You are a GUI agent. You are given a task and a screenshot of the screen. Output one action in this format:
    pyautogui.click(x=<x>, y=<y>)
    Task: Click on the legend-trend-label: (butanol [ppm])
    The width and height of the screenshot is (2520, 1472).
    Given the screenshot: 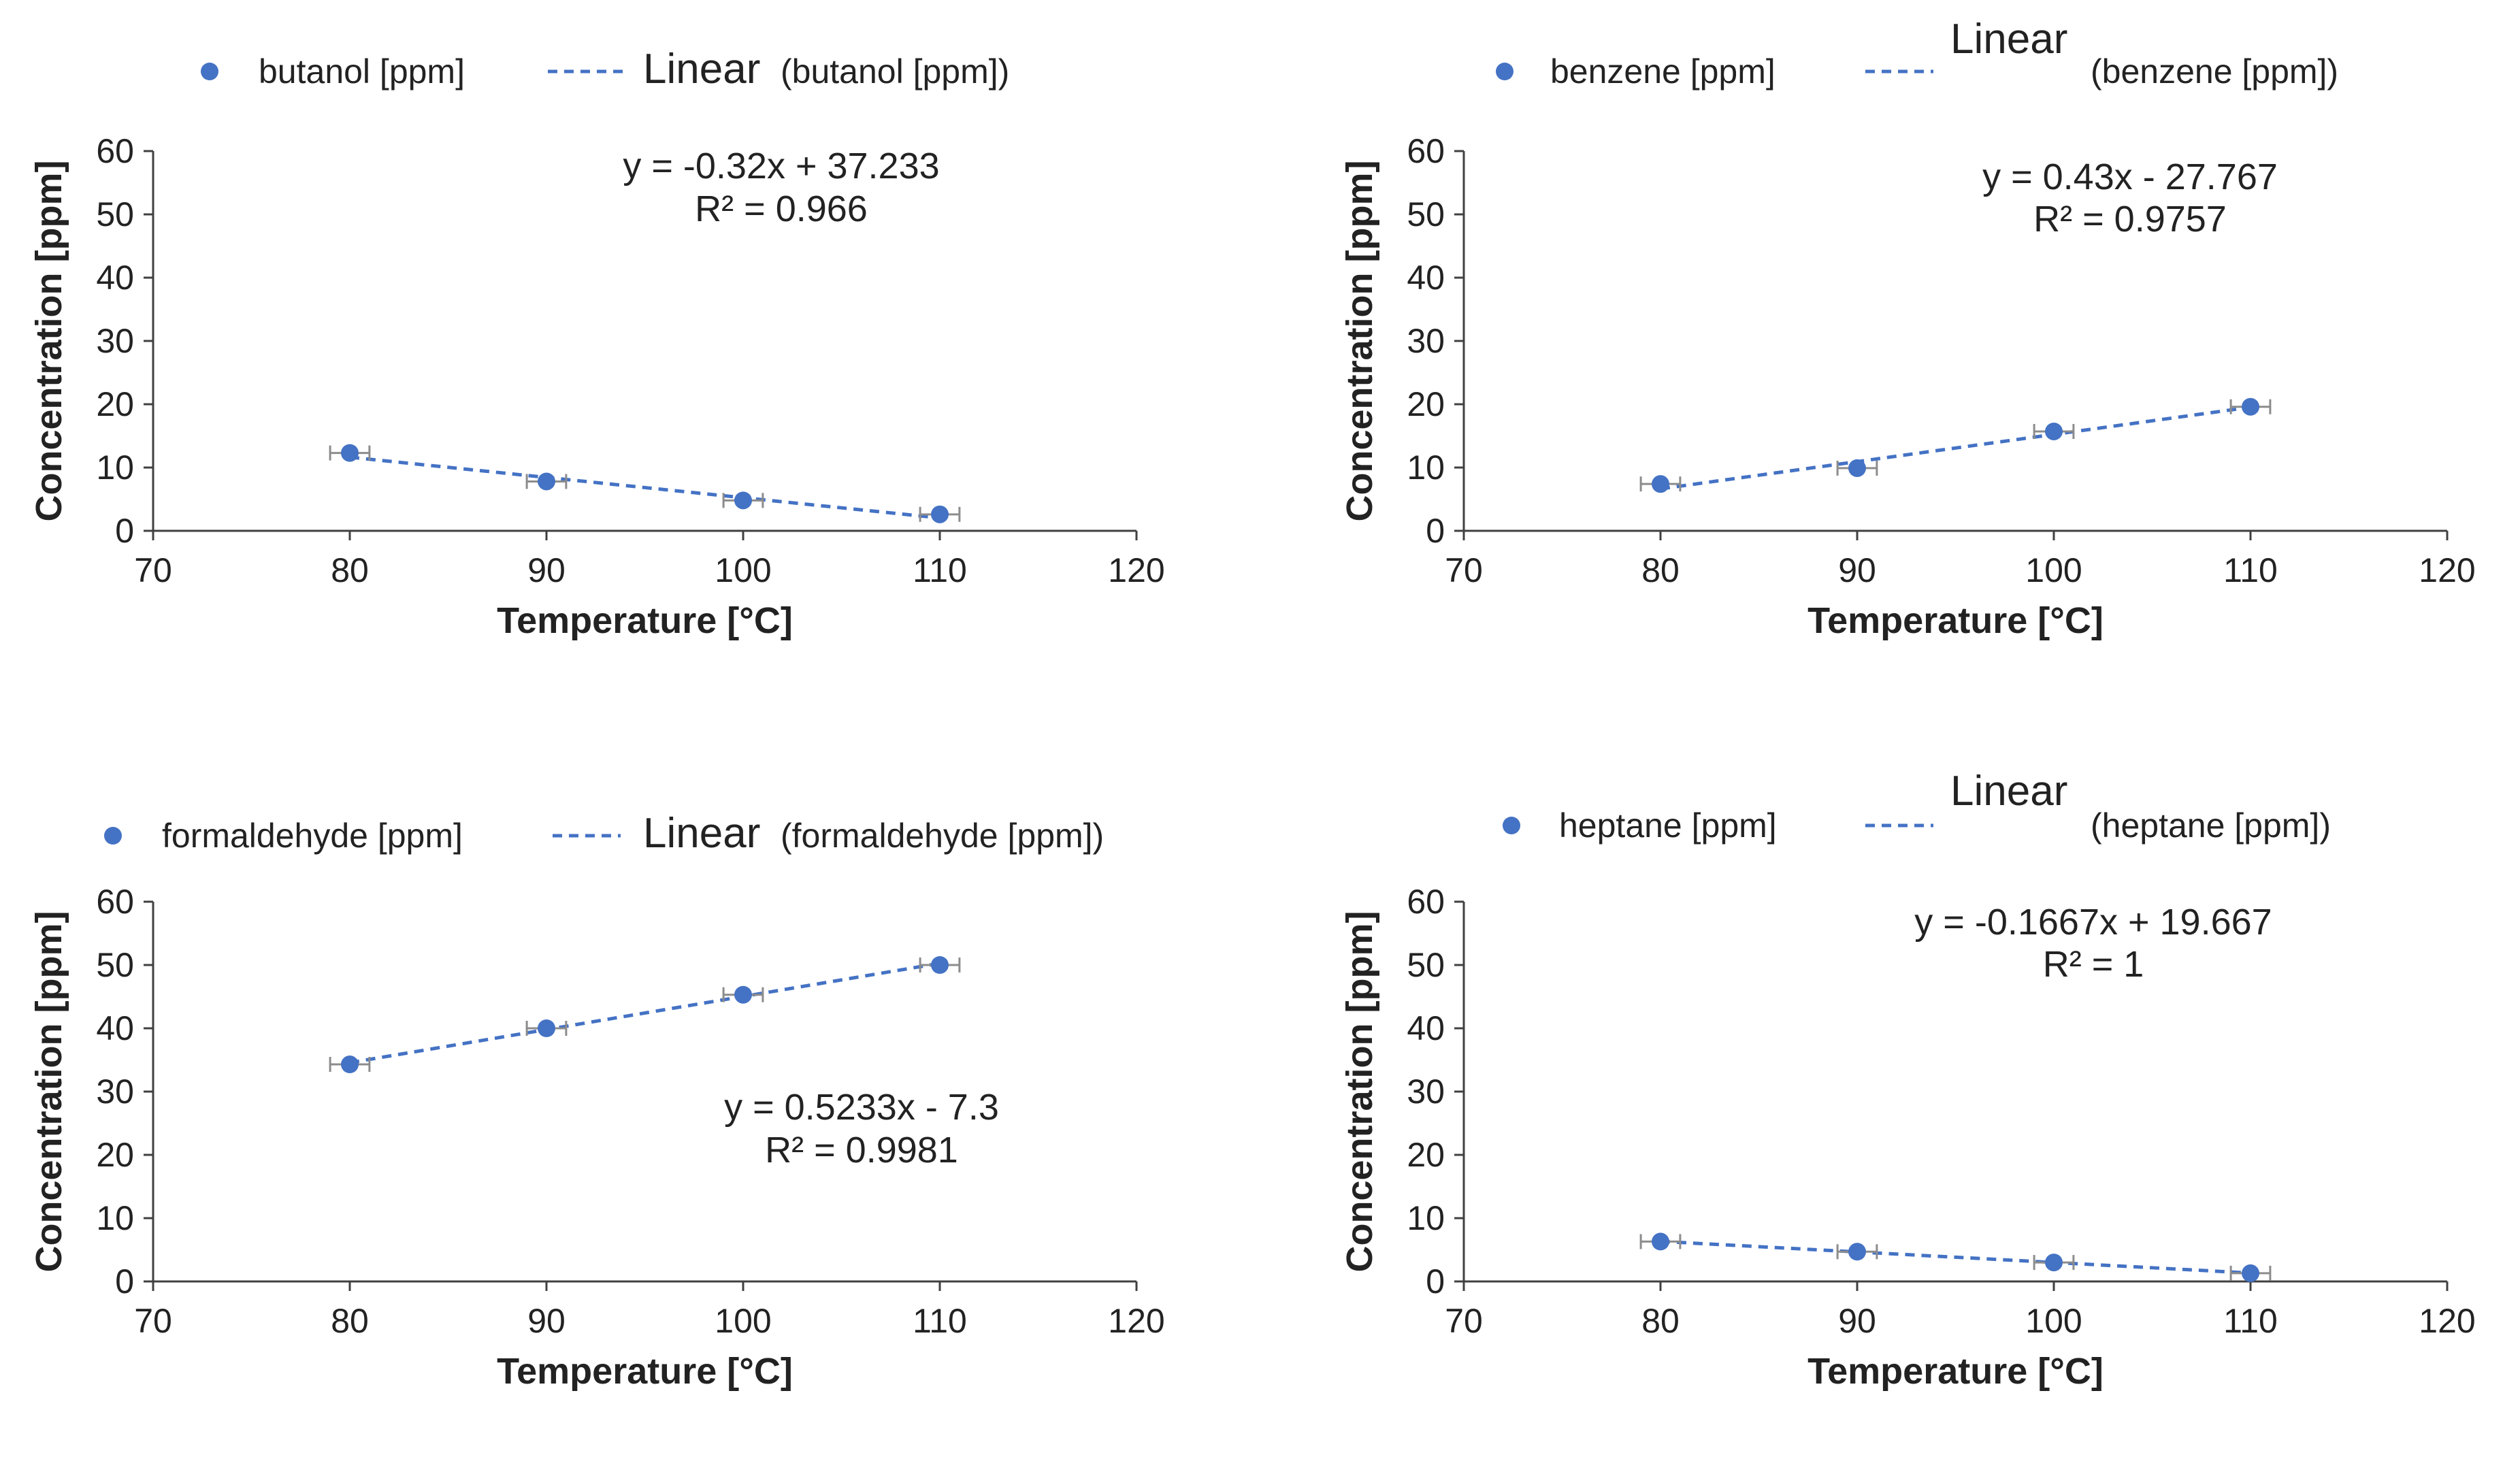 What is the action you would take?
    pyautogui.click(x=895, y=71)
    